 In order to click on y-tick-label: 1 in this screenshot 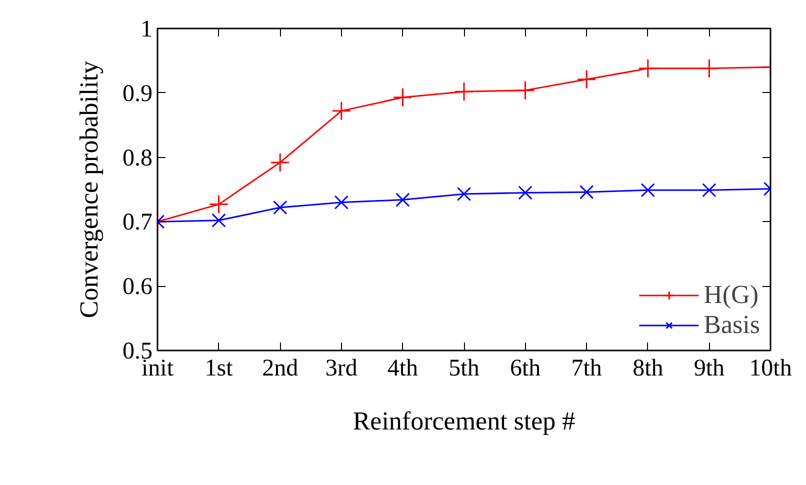, I will do `click(146, 29)`.